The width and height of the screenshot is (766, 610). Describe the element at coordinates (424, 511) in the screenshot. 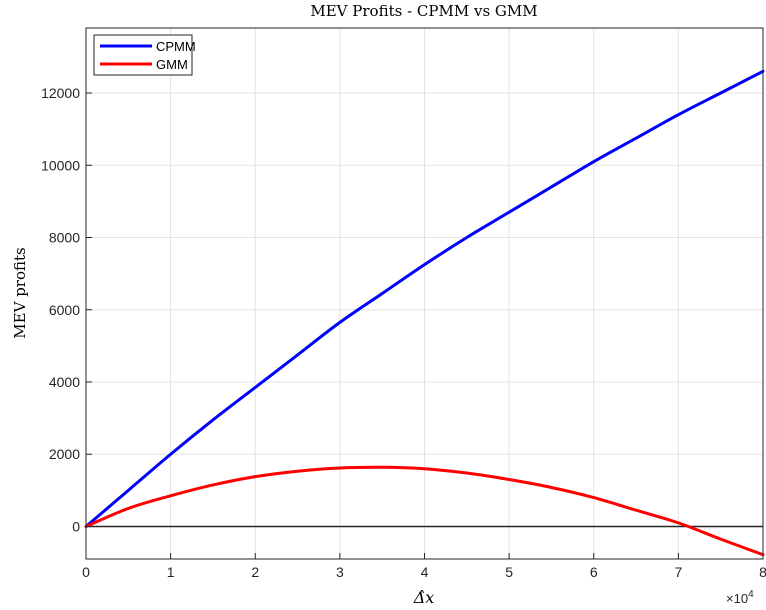

I see `series-line-gmm` at that location.